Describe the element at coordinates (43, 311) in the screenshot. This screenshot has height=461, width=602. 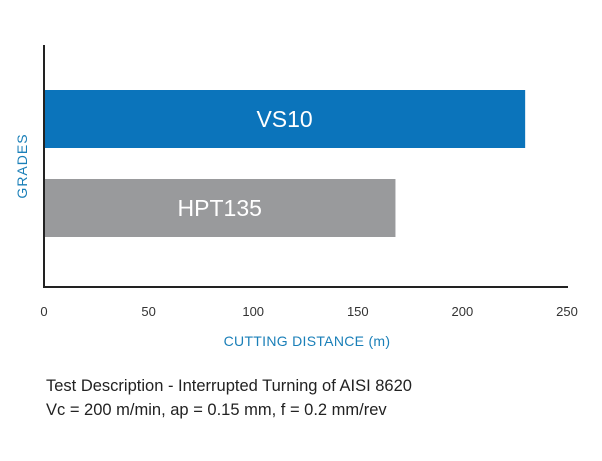
I see `x-tick-label: 0` at that location.